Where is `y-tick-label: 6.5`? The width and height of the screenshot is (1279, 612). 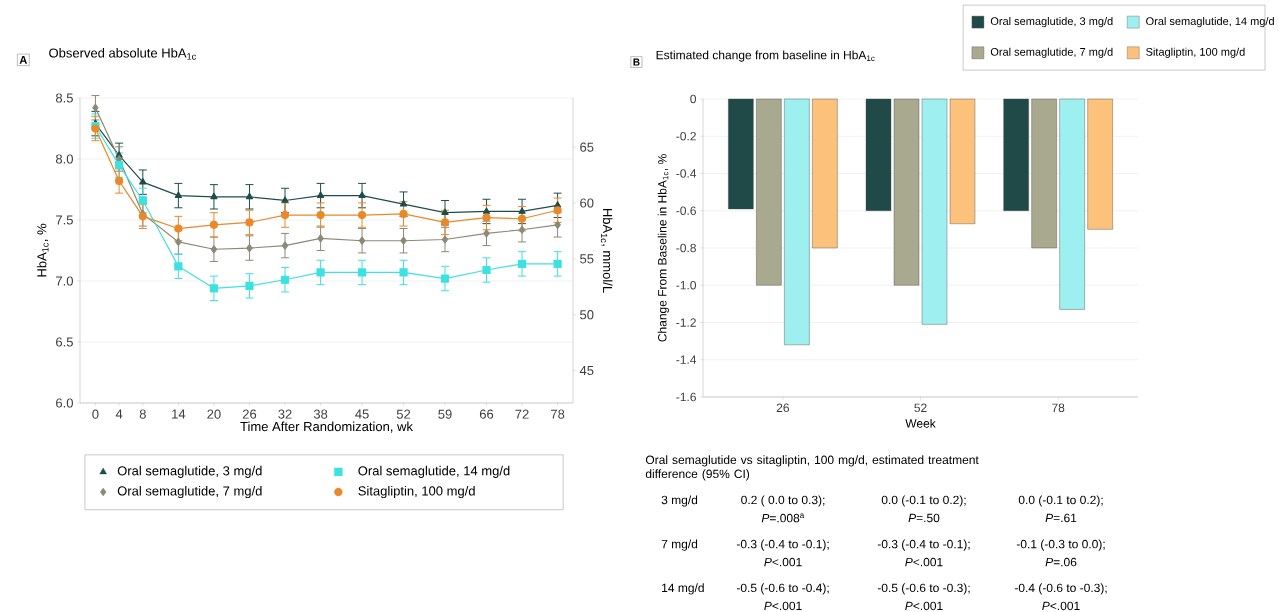 y-tick-label: 6.5 is located at coordinates (64, 342).